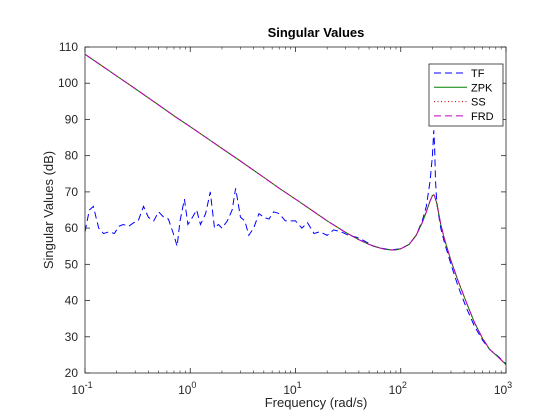  I want to click on legend-label-frd: FRD, so click(482, 117).